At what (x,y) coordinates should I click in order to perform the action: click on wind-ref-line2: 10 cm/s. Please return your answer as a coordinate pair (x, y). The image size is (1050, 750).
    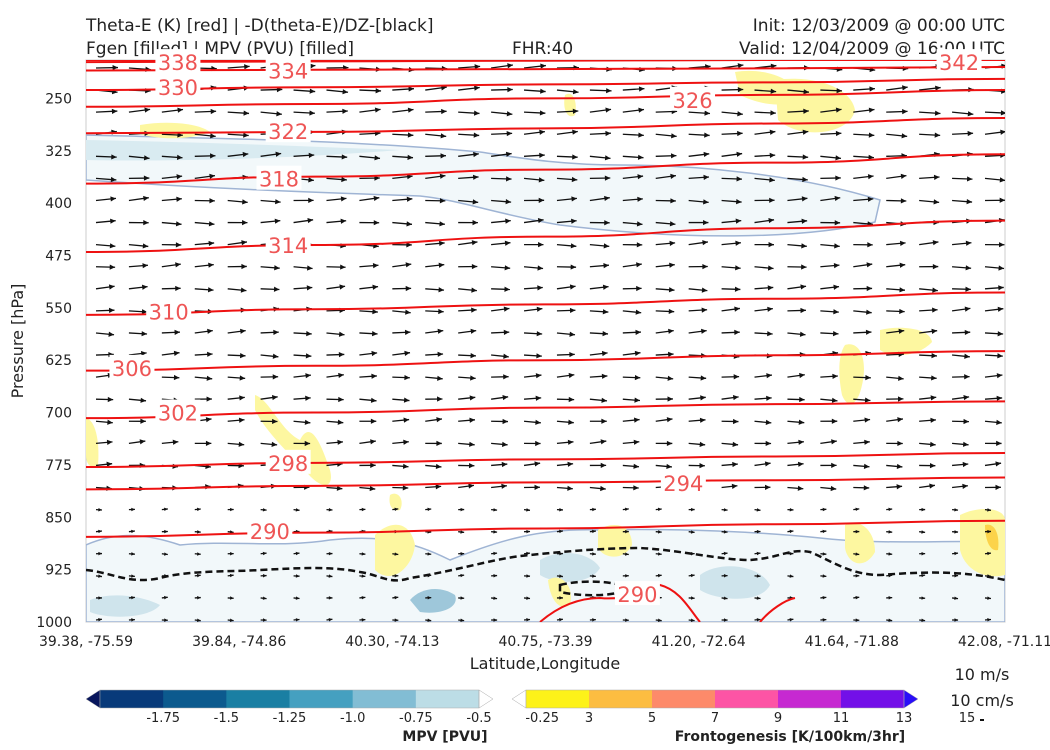
    Looking at the image, I should click on (982, 700).